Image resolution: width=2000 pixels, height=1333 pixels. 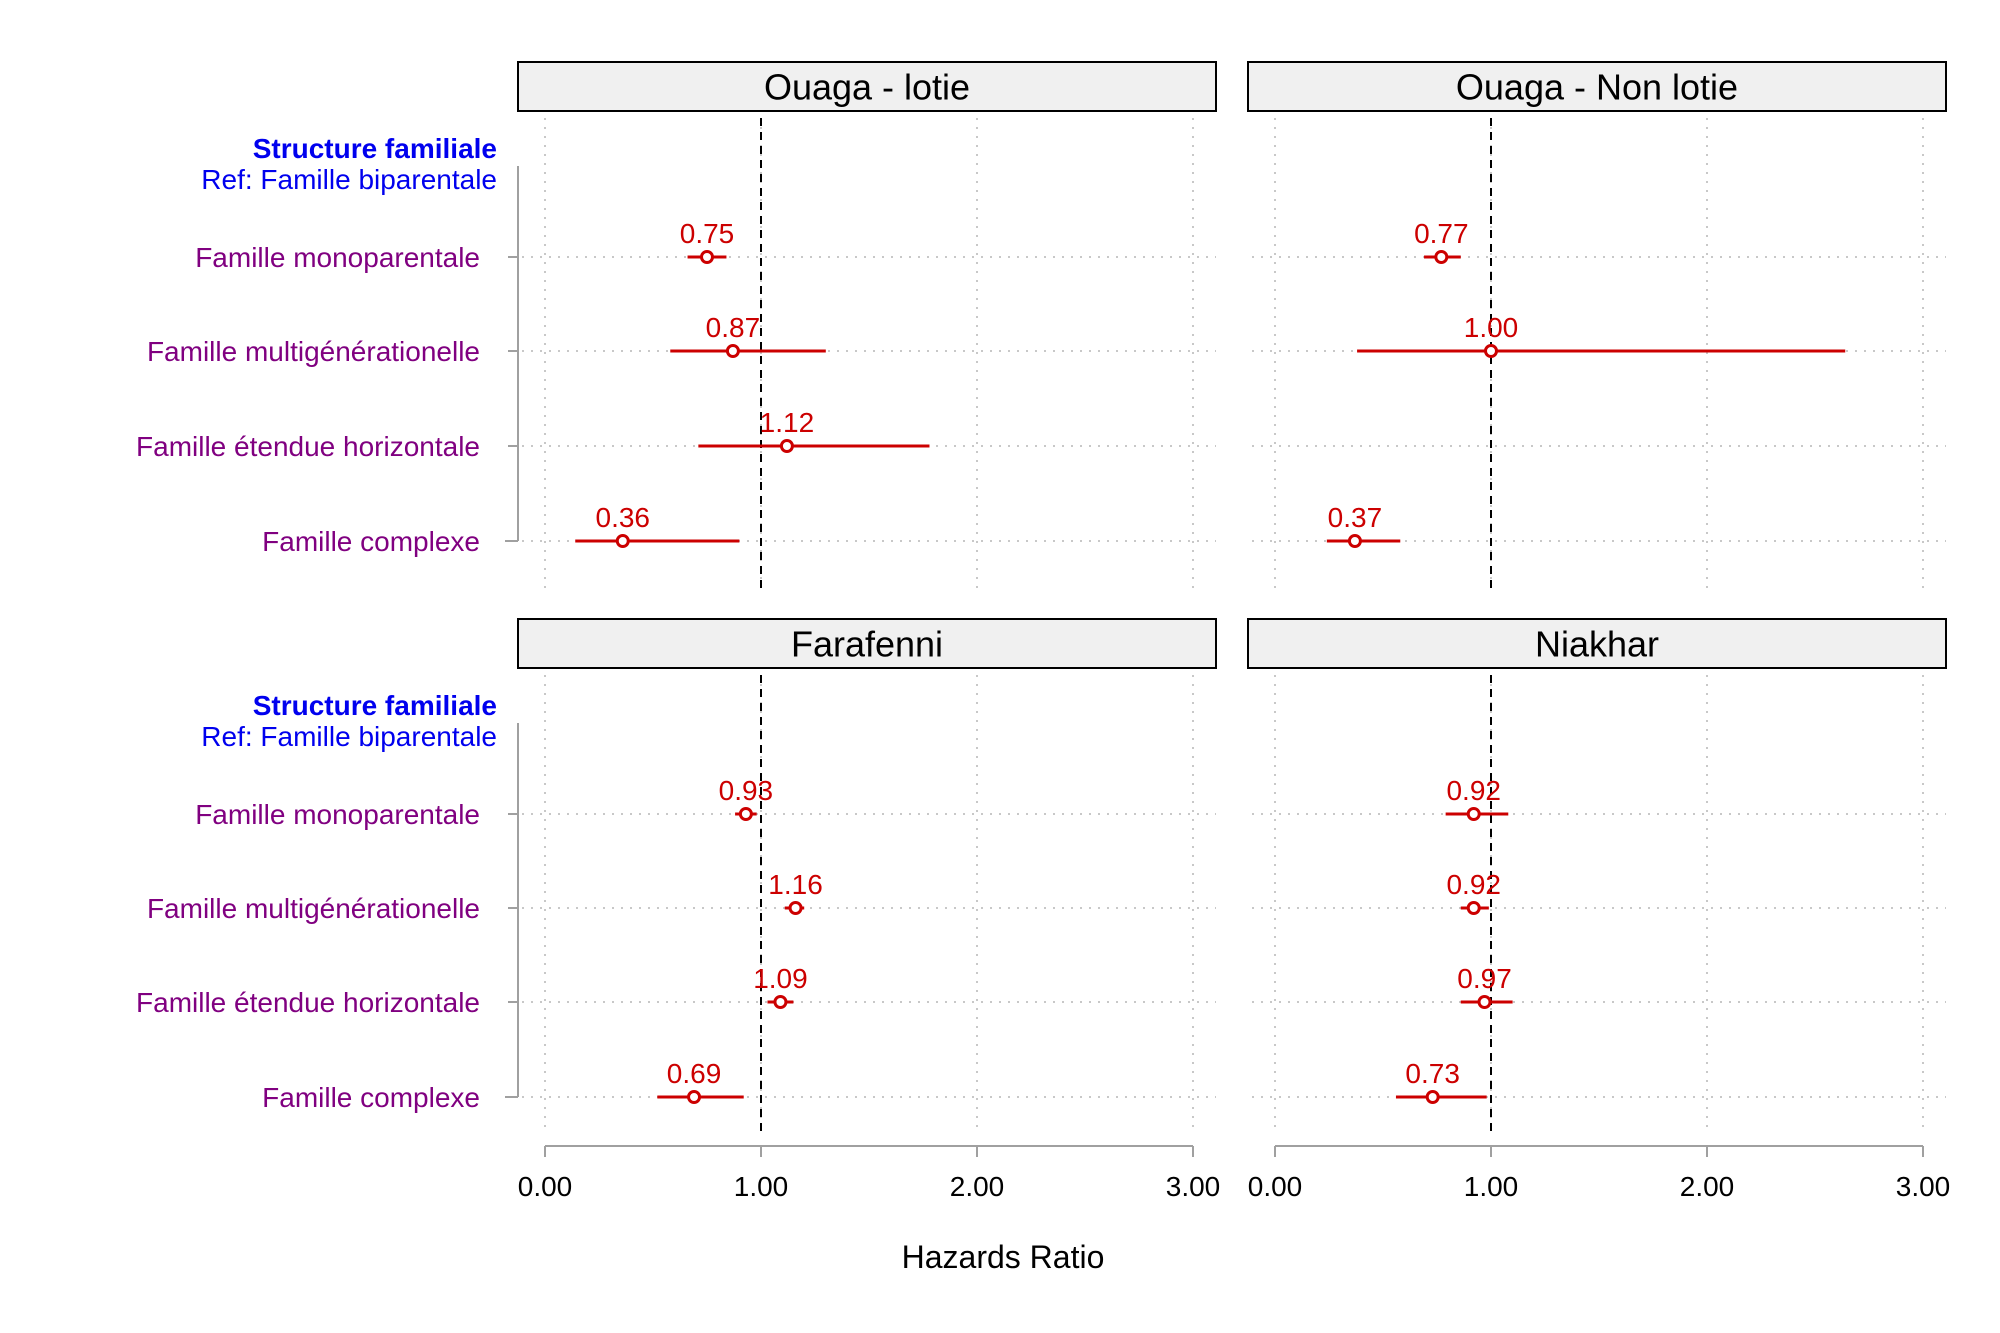 I want to click on value-label: 0.97, so click(x=1484, y=978).